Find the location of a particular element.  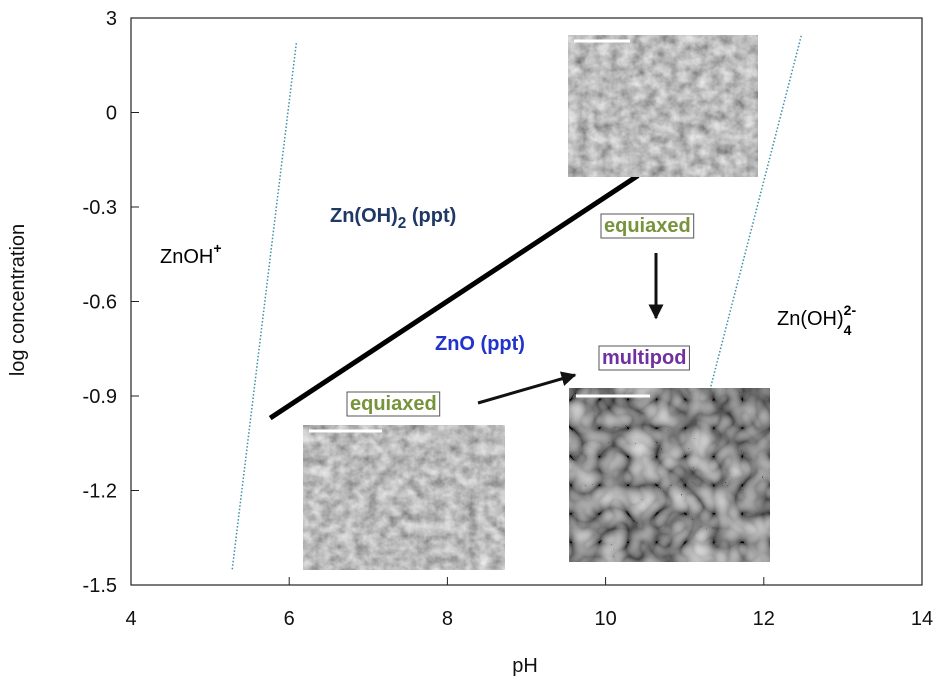

y-tick-label: -0.6 is located at coordinates (100, 303).